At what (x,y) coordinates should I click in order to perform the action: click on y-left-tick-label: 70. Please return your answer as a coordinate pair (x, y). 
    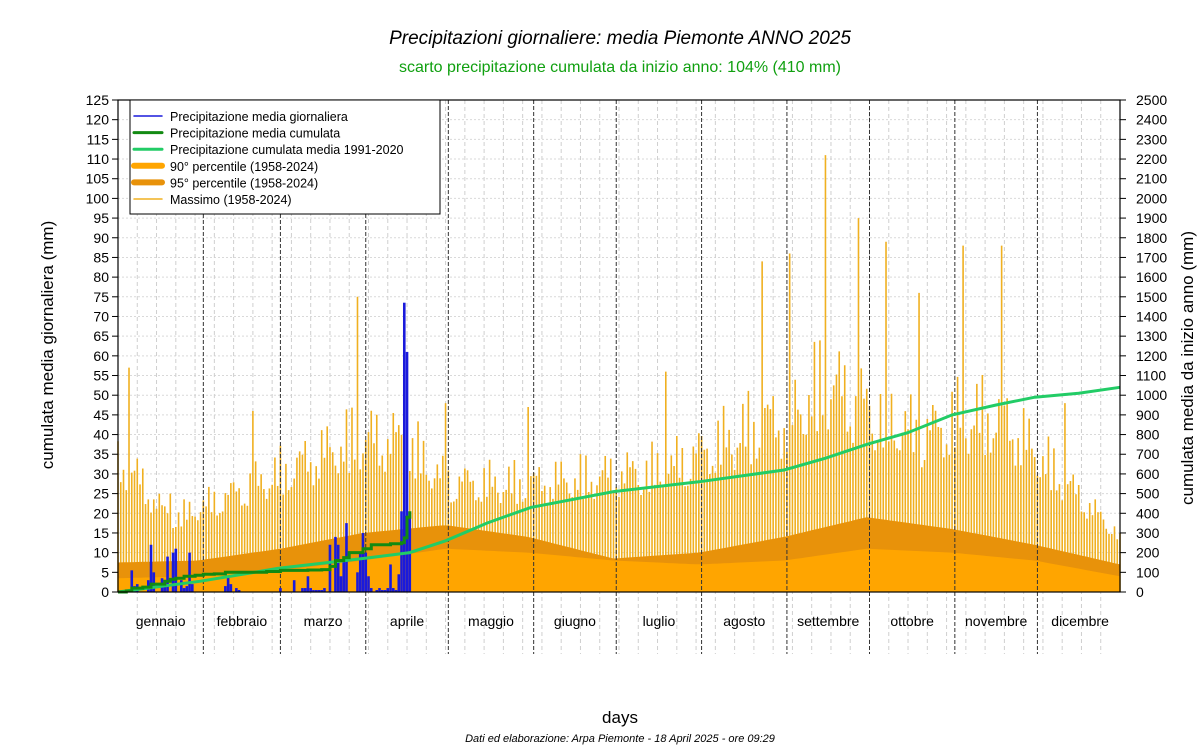
    Looking at the image, I should click on (101, 316).